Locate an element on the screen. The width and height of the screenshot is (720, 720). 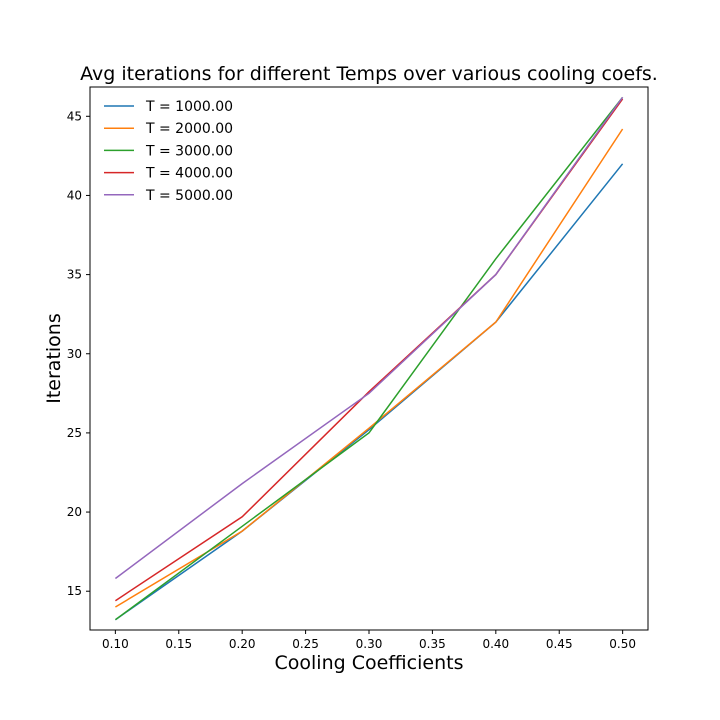
x-tick-label: 0.25 is located at coordinates (305, 644).